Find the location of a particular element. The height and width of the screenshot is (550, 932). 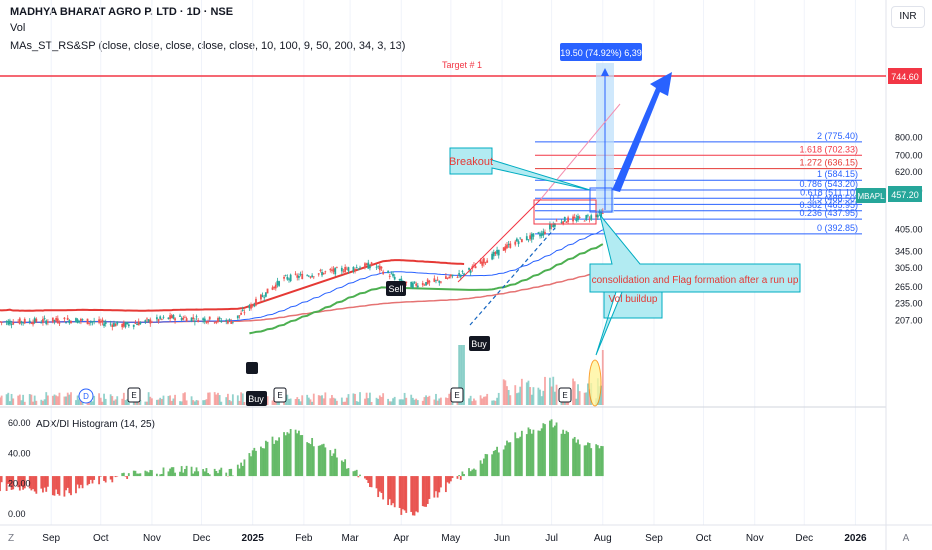

fib-level-label: 1.272 (636.15) is located at coordinates (828, 163).